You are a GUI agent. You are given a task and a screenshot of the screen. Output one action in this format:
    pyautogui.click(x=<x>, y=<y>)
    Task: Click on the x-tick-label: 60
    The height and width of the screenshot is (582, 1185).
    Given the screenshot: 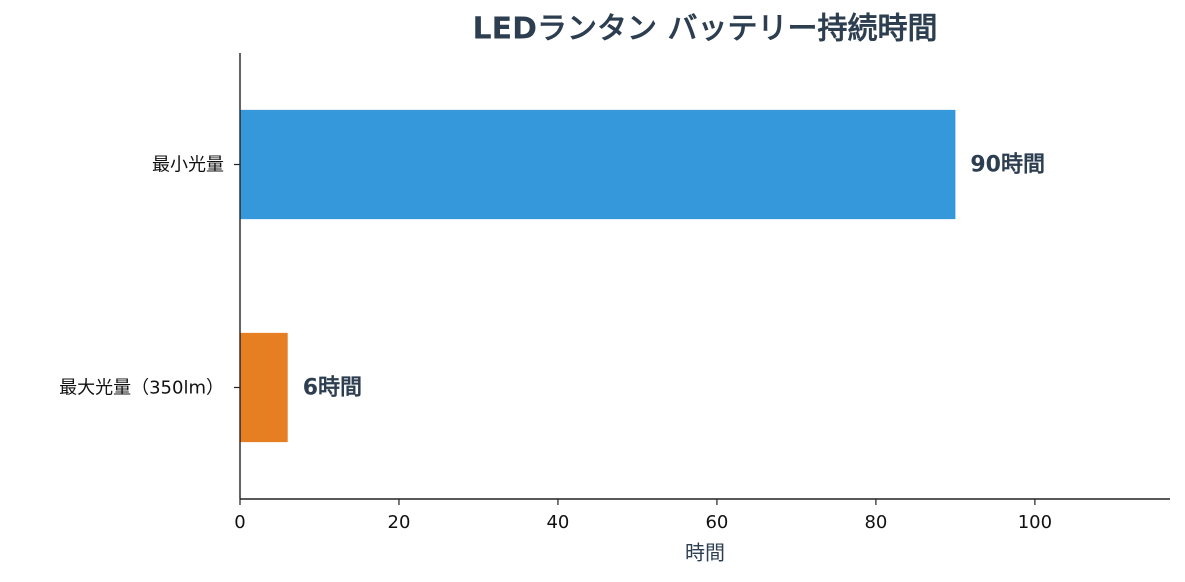 What is the action you would take?
    pyautogui.click(x=716, y=522)
    